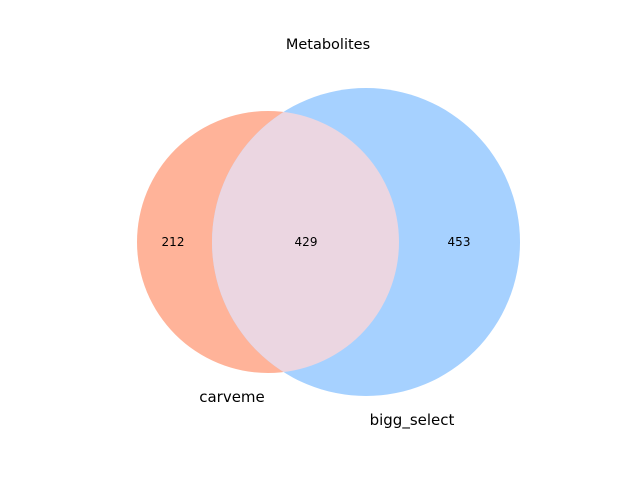  What do you see at coordinates (459, 242) in the screenshot?
I see `bigg-select-only-count: 453` at bounding box center [459, 242].